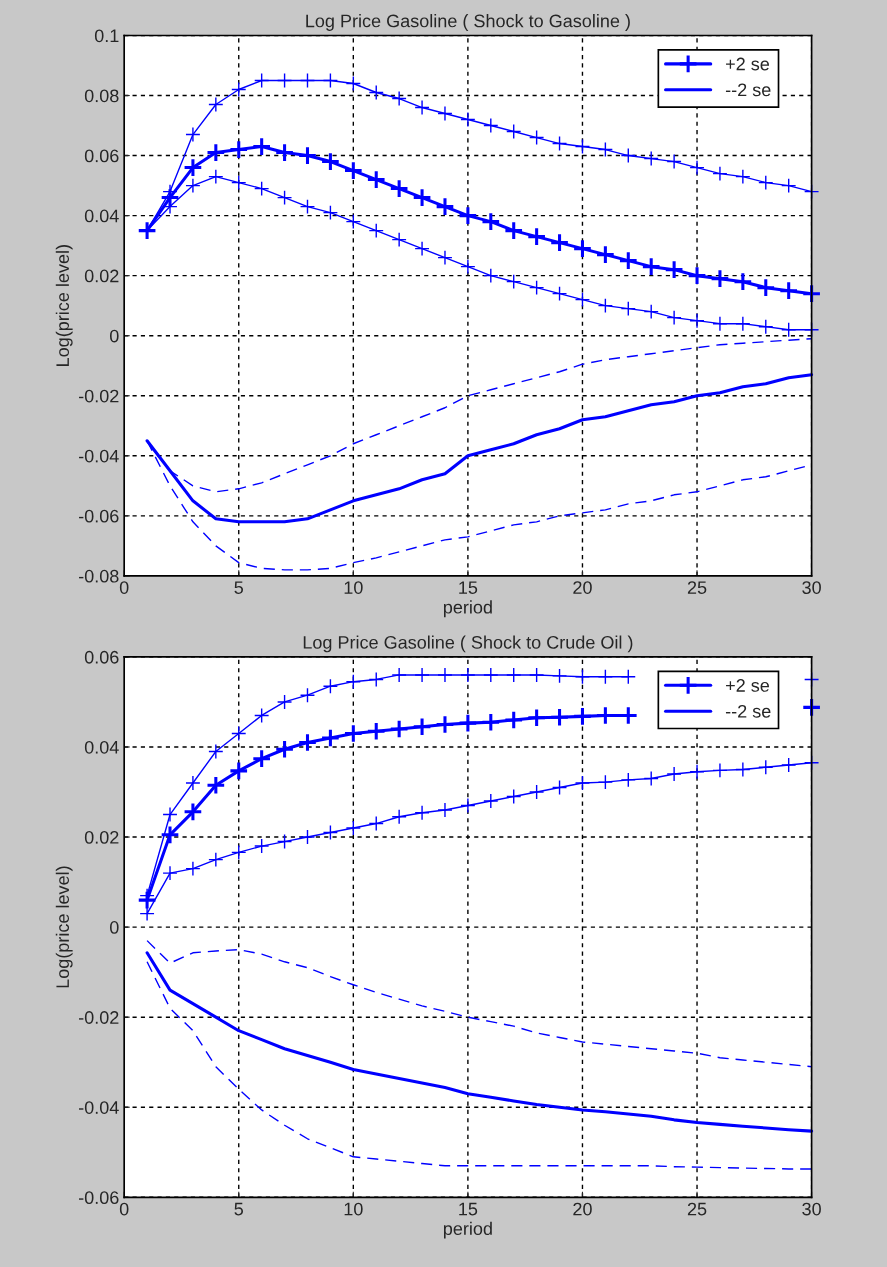  Describe the element at coordinates (98, 576) in the screenshot. I see `y-tick-label: -0.08` at that location.